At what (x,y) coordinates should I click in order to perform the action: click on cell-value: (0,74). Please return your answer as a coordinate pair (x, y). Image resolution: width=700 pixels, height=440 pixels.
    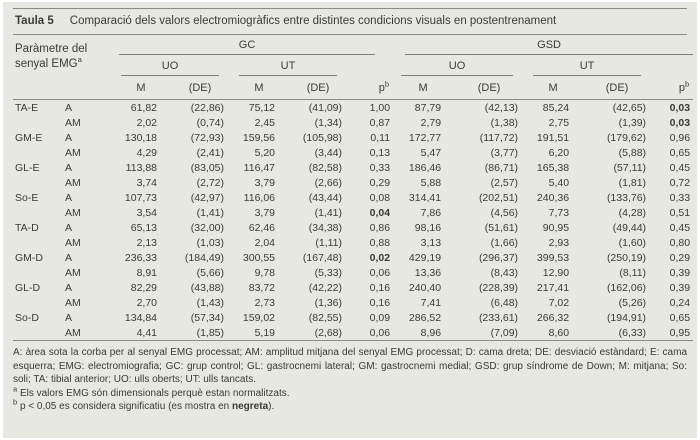
    Looking at the image, I should click on (210, 122).